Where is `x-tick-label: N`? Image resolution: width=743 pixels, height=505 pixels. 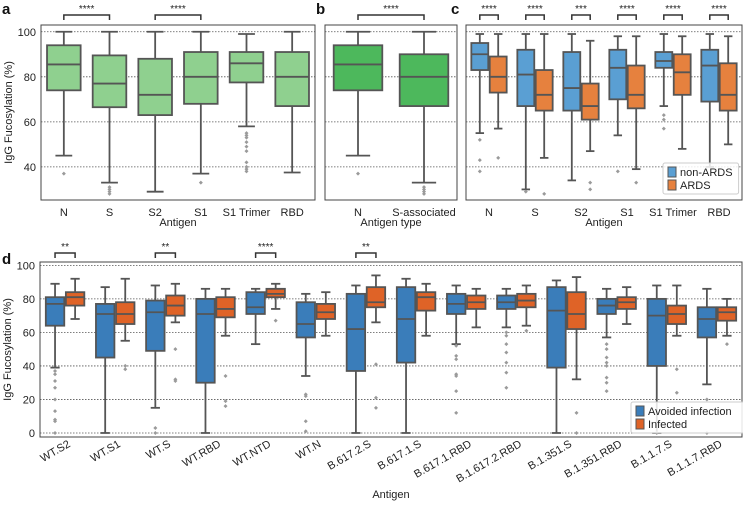
x-tick-label: N is located at coordinates (358, 213).